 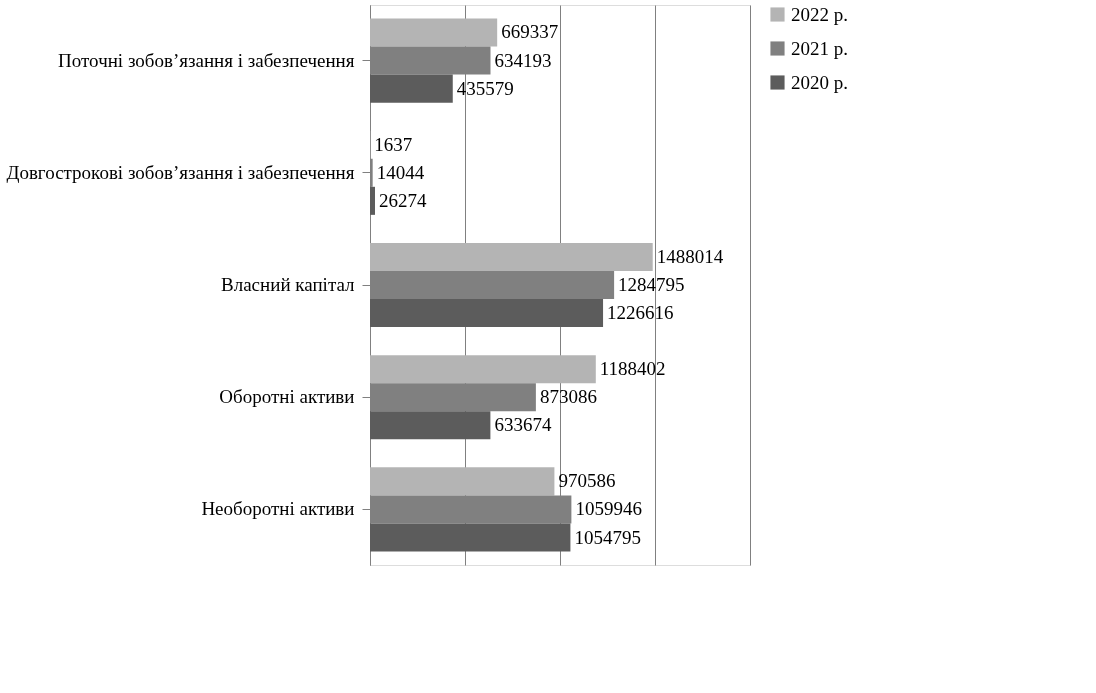 I want to click on data-label: 634193, so click(x=523, y=60).